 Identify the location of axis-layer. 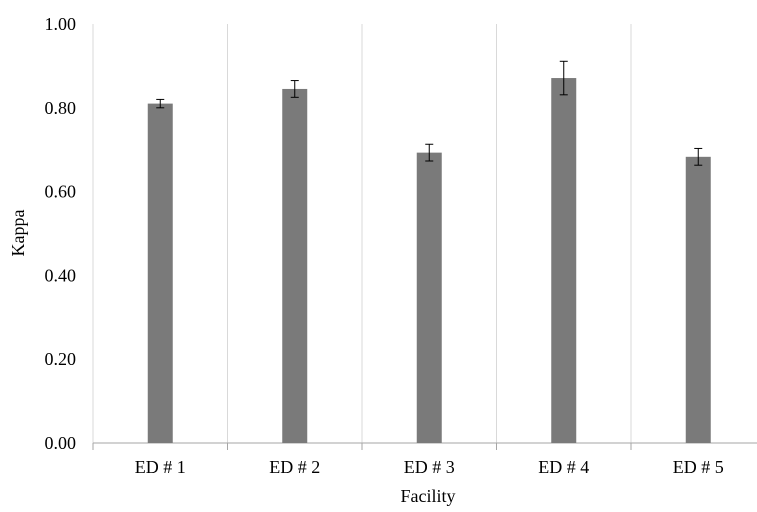
(424, 446).